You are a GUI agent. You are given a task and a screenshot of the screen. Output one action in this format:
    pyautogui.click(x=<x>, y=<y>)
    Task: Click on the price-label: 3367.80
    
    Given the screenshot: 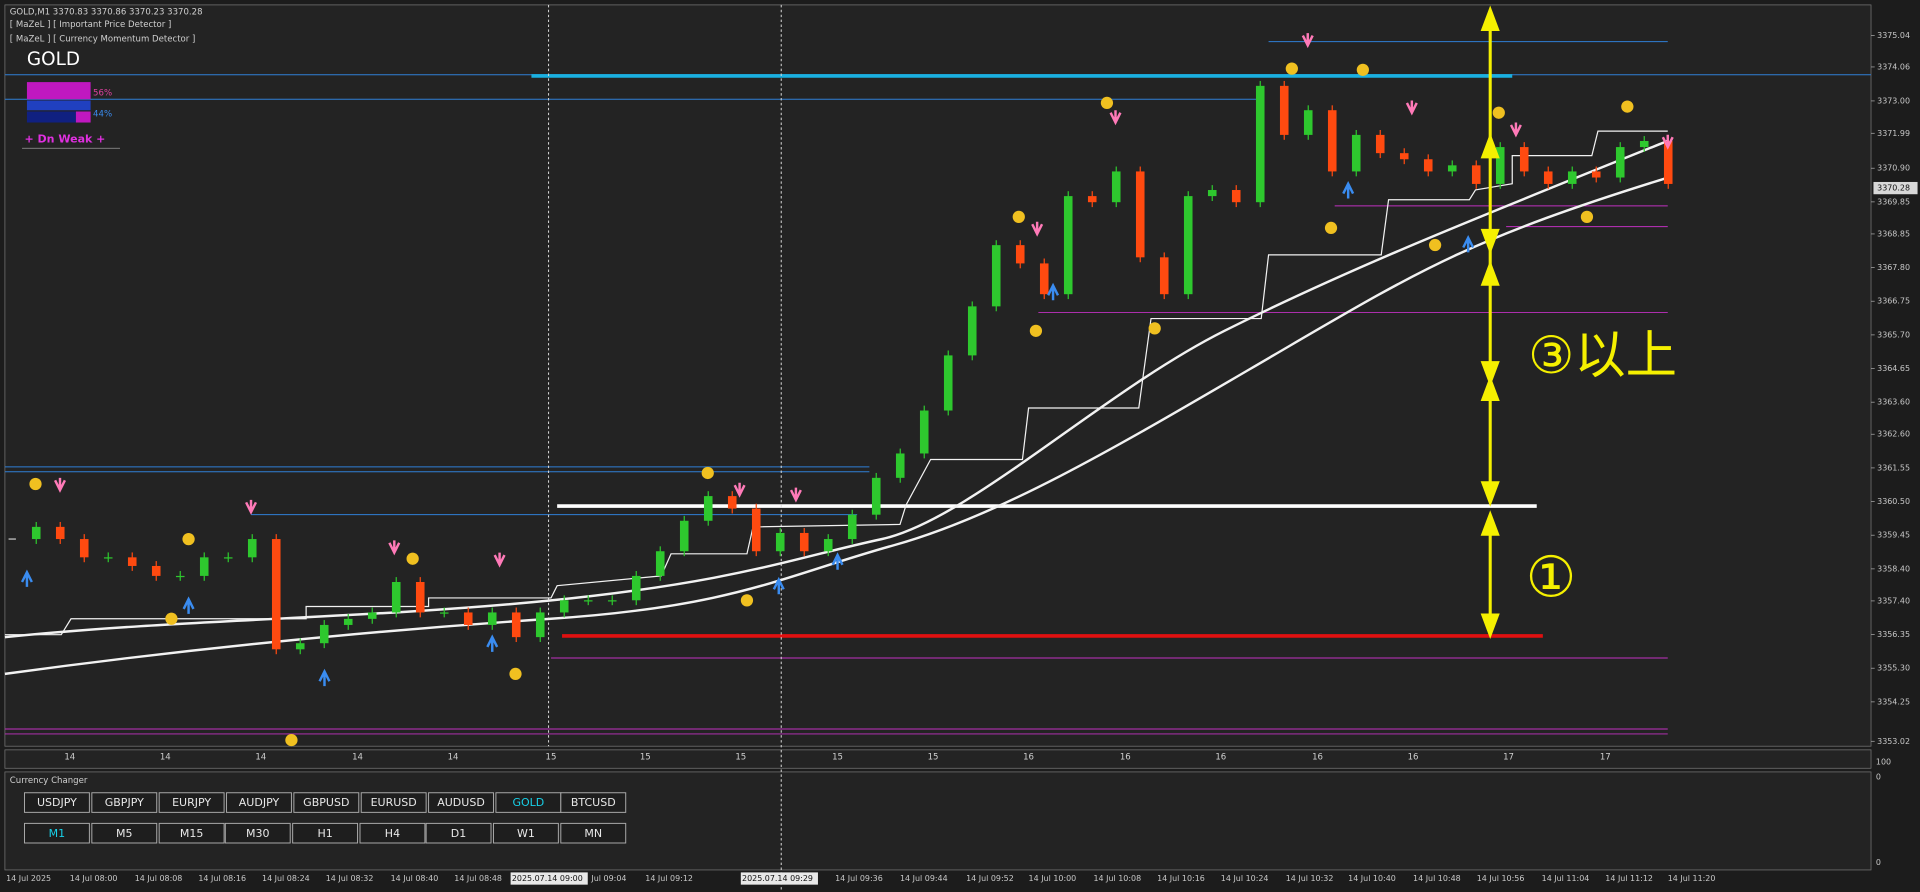 What is the action you would take?
    pyautogui.click(x=1893, y=267)
    